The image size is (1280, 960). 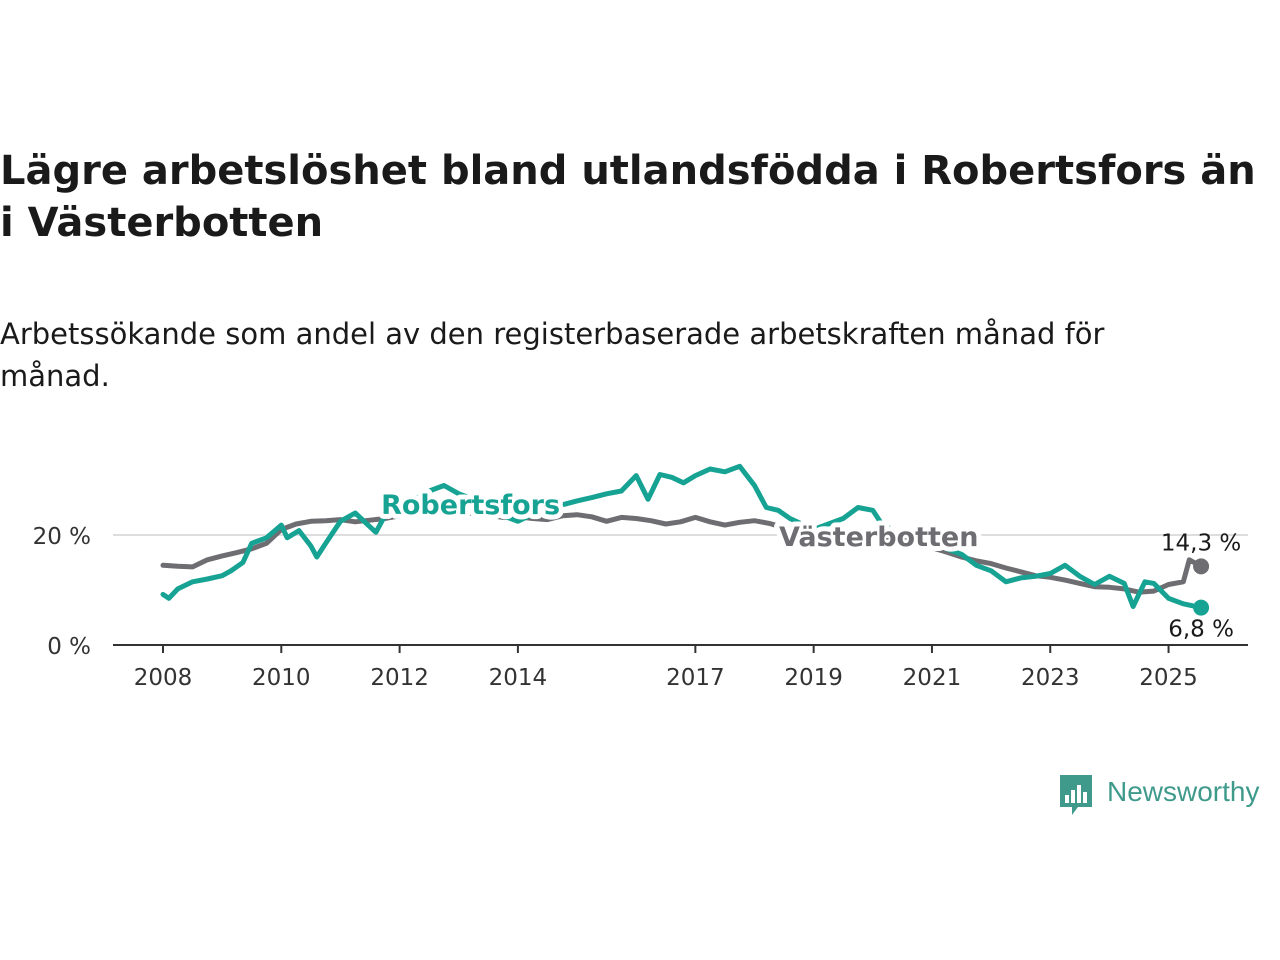 I want to click on series-label-vasterbotten: Västerbotten, so click(x=878, y=537).